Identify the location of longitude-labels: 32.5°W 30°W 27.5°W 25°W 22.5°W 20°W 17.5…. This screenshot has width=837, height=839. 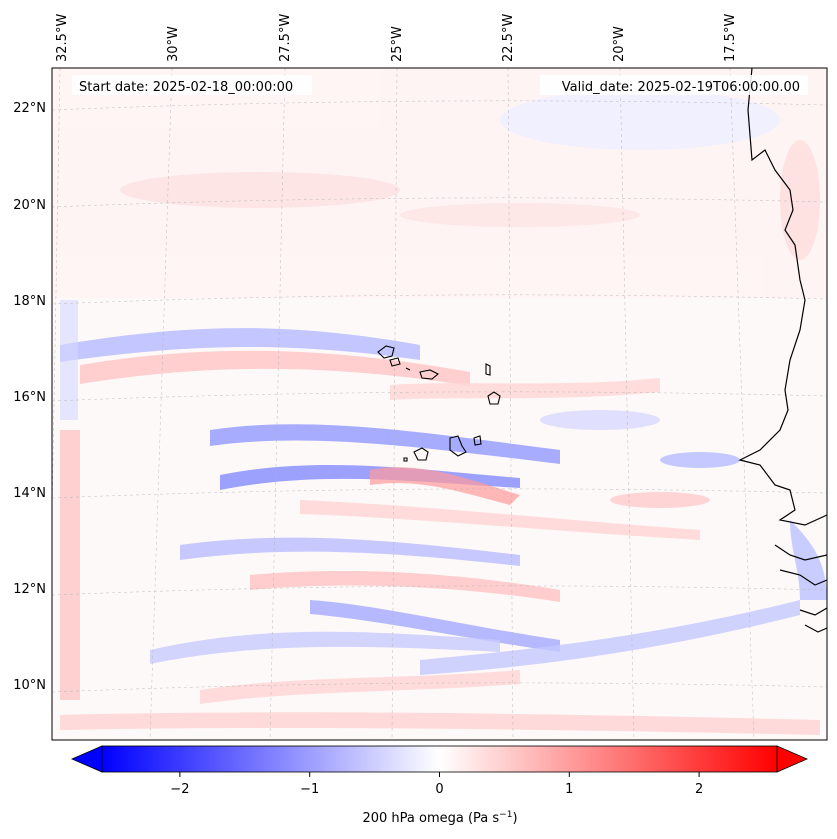
(396, 38).